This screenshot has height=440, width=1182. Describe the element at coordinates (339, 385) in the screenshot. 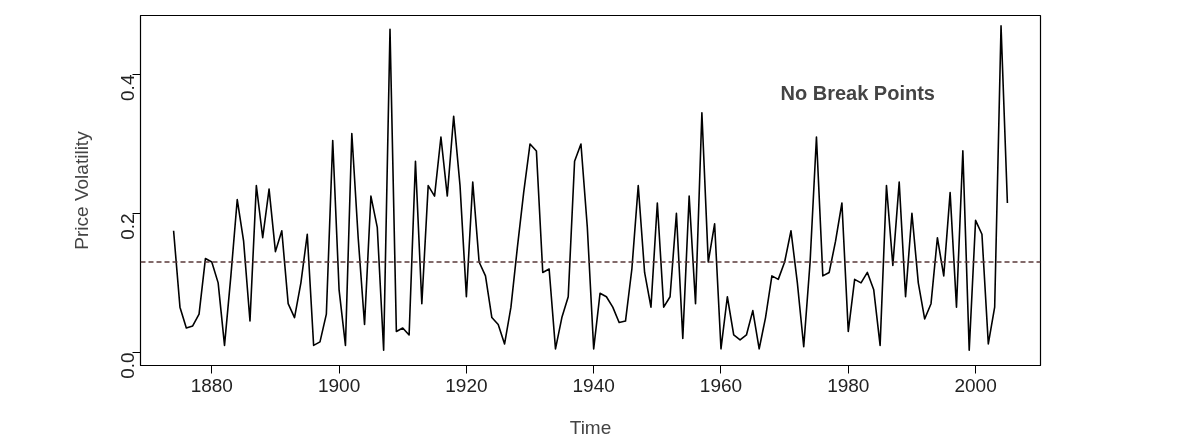

I see `x-tick-label: 1900` at that location.